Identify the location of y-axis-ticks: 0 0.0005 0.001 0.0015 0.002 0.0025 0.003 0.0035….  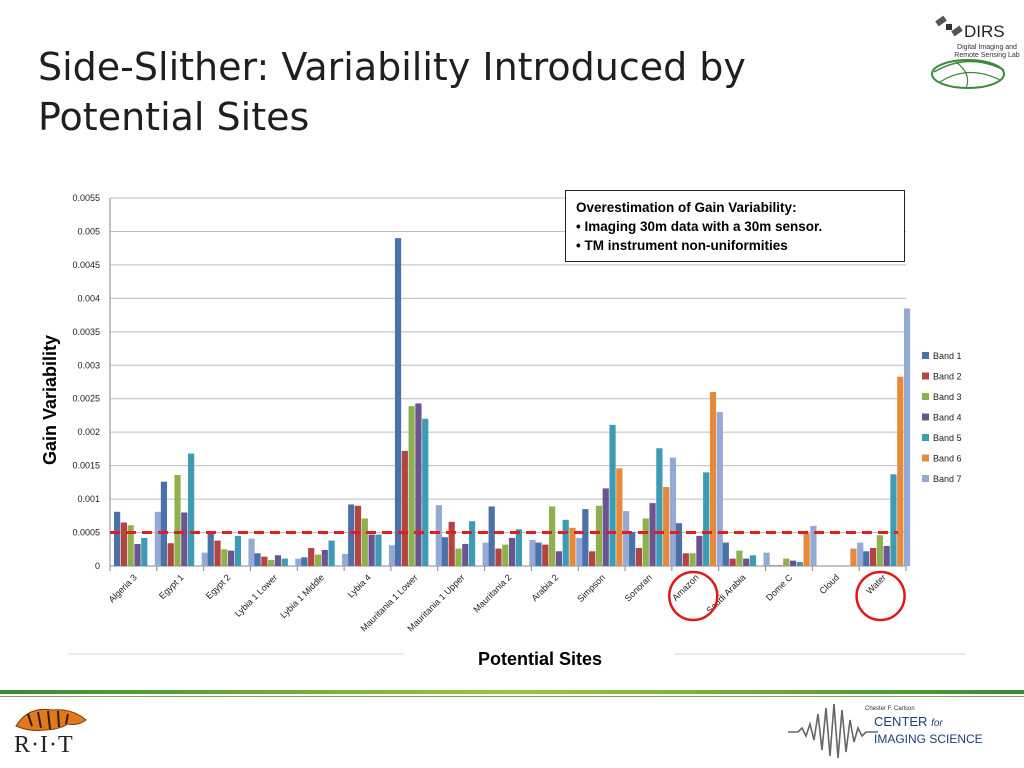
(86, 382).